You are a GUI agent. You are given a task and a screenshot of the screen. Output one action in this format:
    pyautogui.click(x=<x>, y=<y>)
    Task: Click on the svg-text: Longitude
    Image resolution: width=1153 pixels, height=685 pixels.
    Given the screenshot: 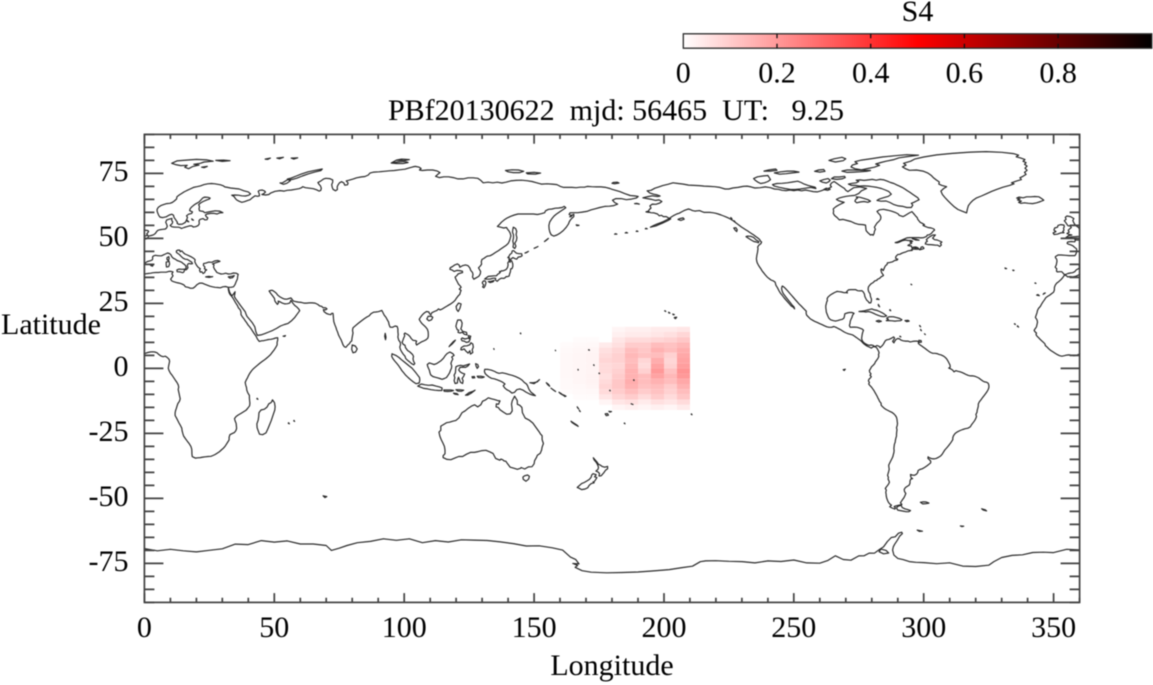 What is the action you would take?
    pyautogui.click(x=611, y=665)
    